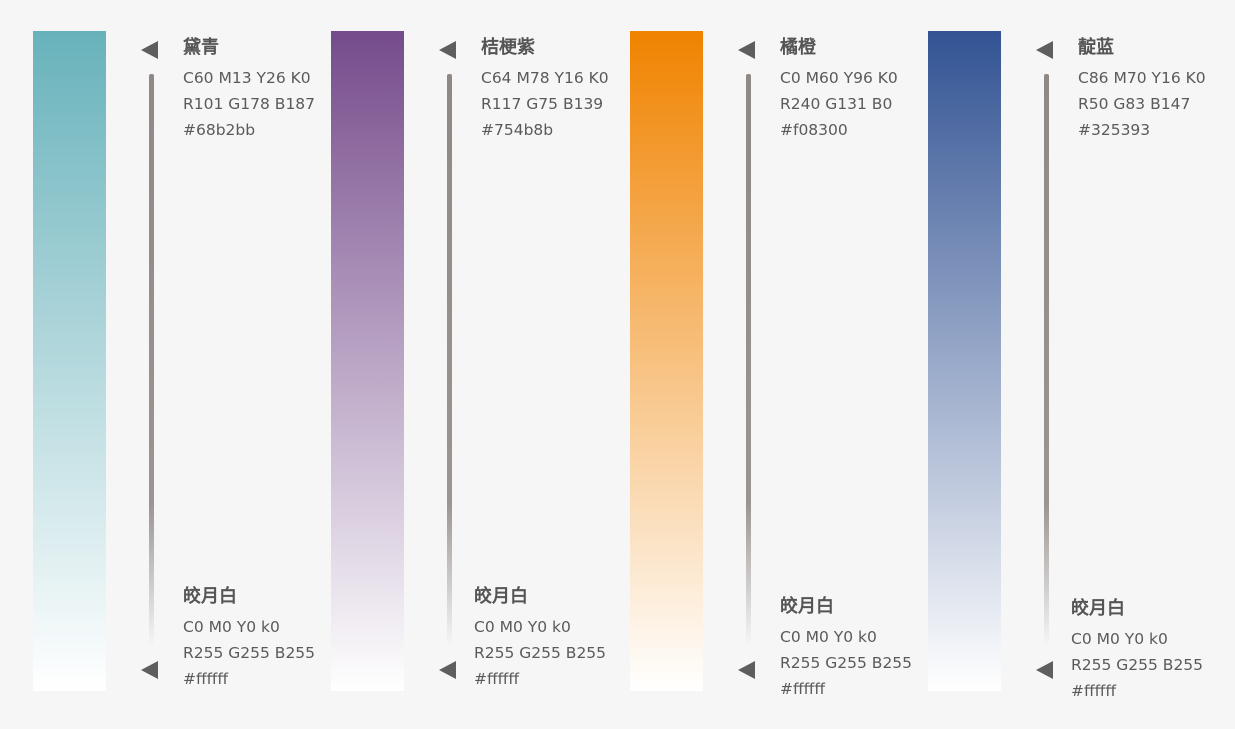 The height and width of the screenshot is (729, 1235). Describe the element at coordinates (545, 78) in the screenshot. I see `cmyk-value: C64 M78 Y16 K0` at that location.